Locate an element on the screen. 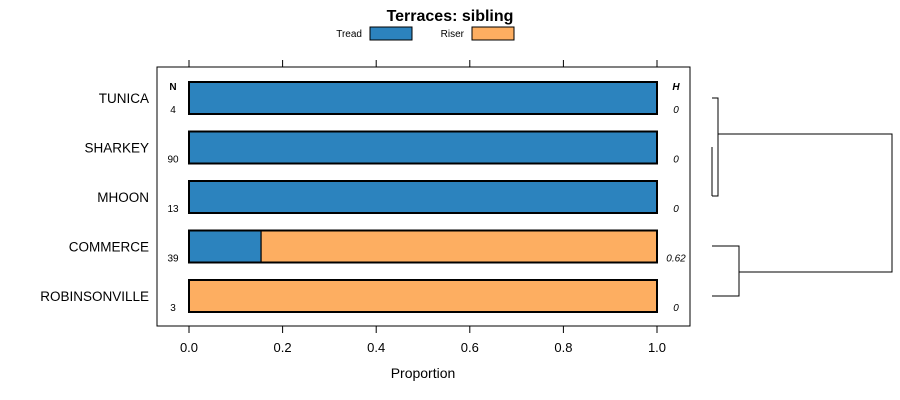 Image resolution: width=900 pixels, height=400 pixels. x-tick-label: 0.6 is located at coordinates (470, 347).